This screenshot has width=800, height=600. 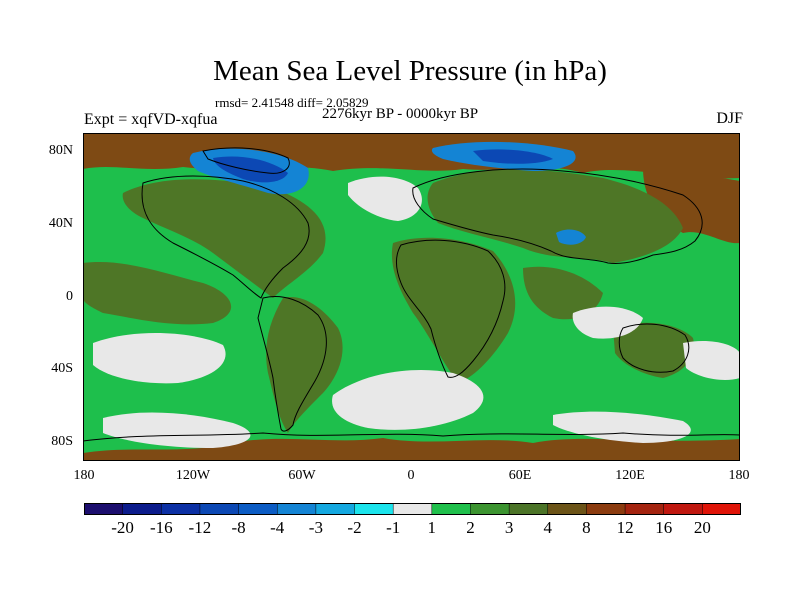 I want to click on colorbar-label: -16, so click(x=161, y=527).